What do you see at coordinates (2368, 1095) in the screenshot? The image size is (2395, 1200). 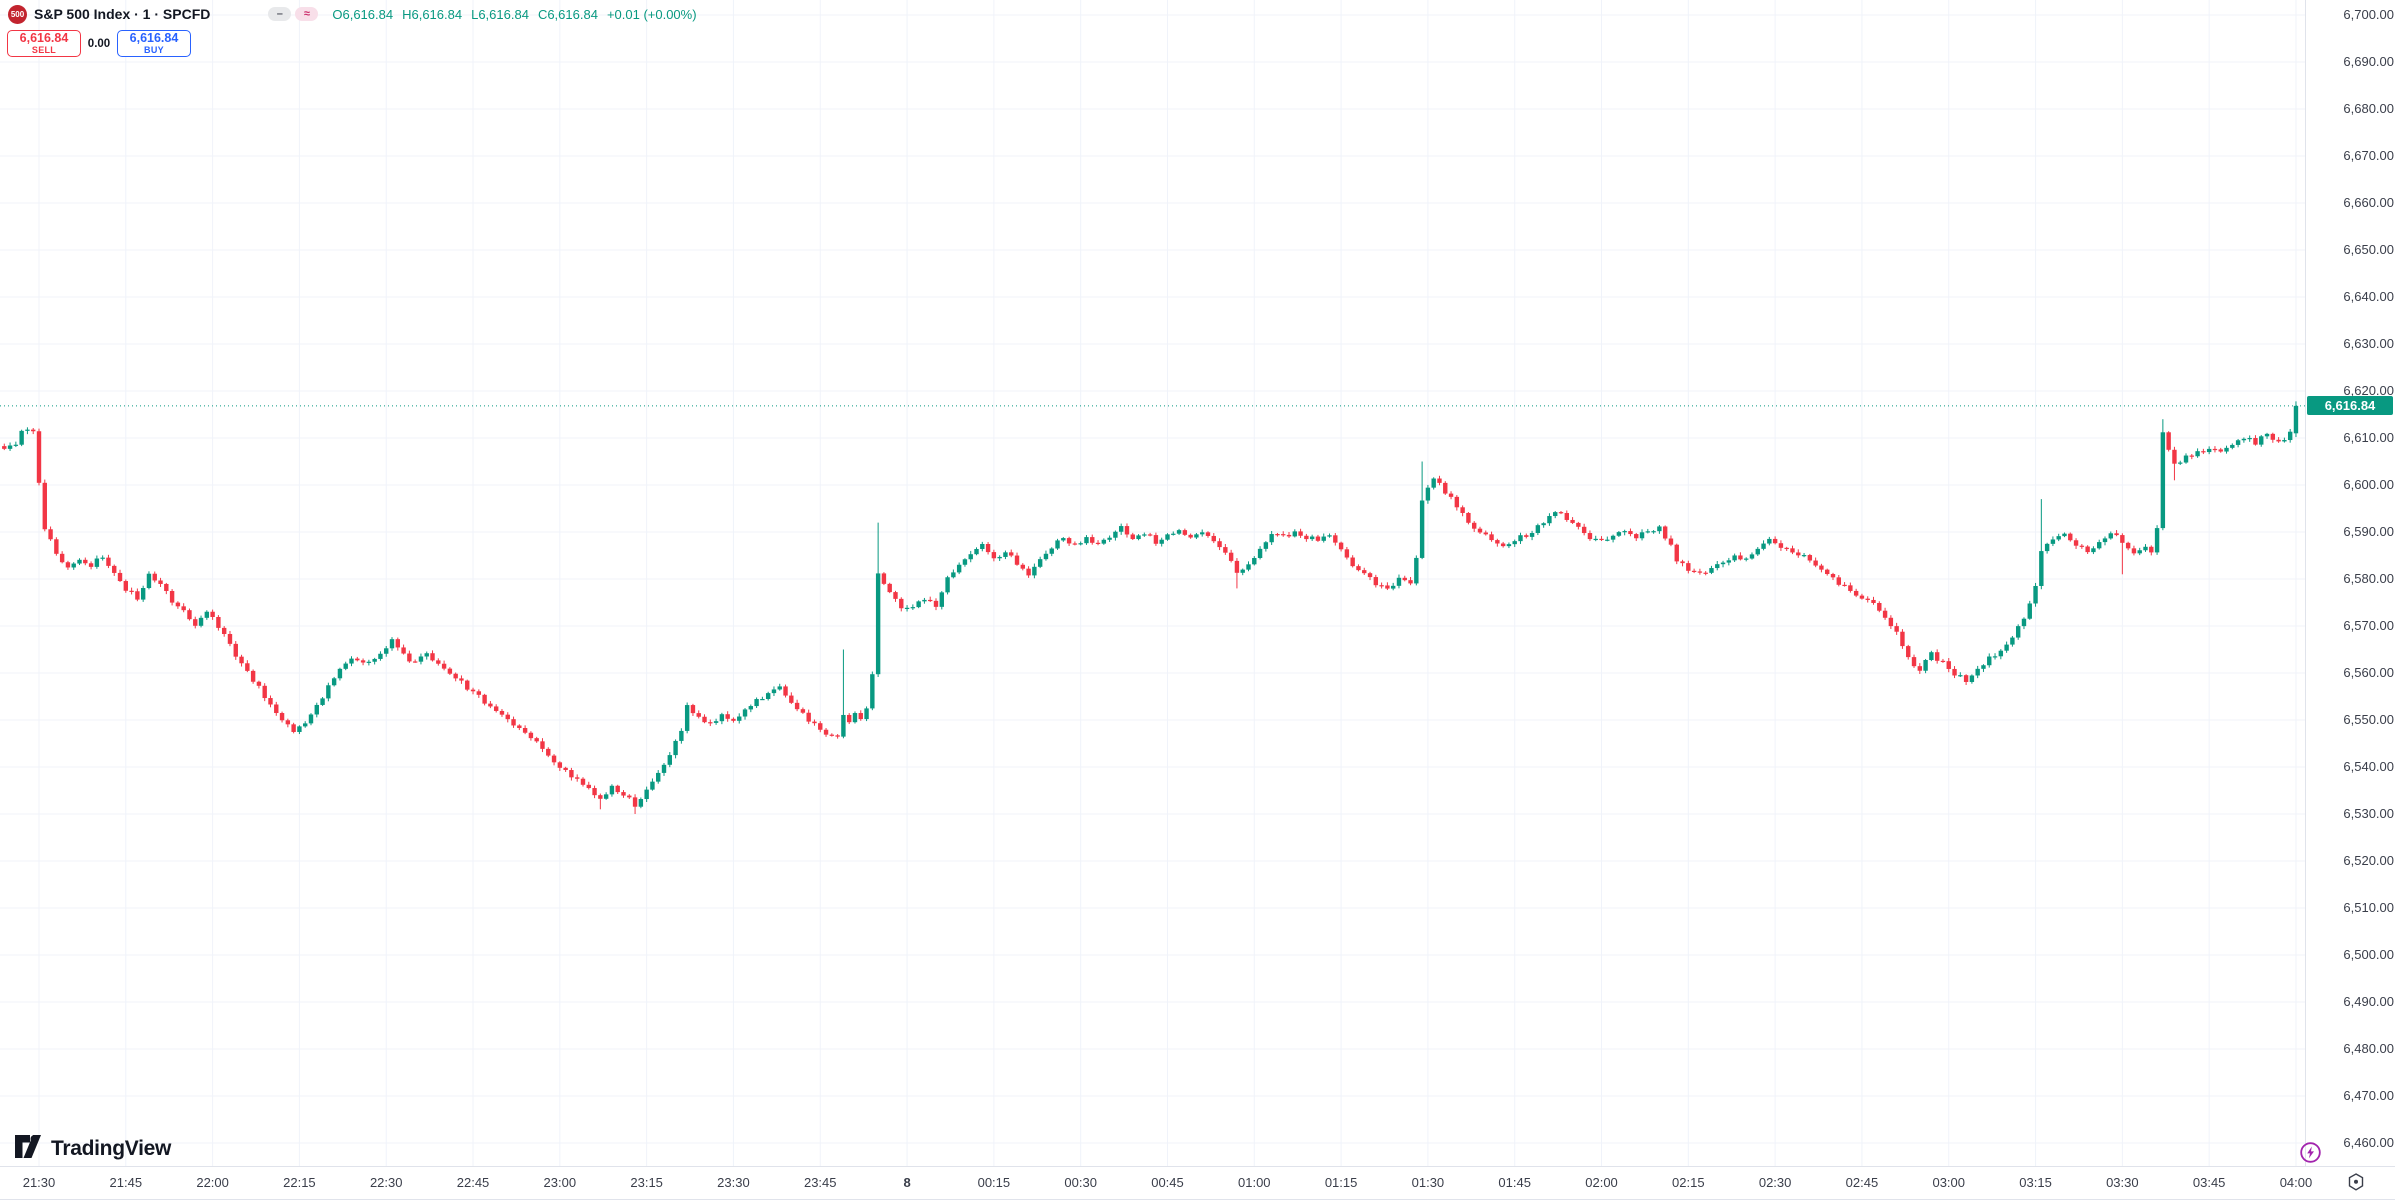 I see `price-axis-label: 6,470.00` at bounding box center [2368, 1095].